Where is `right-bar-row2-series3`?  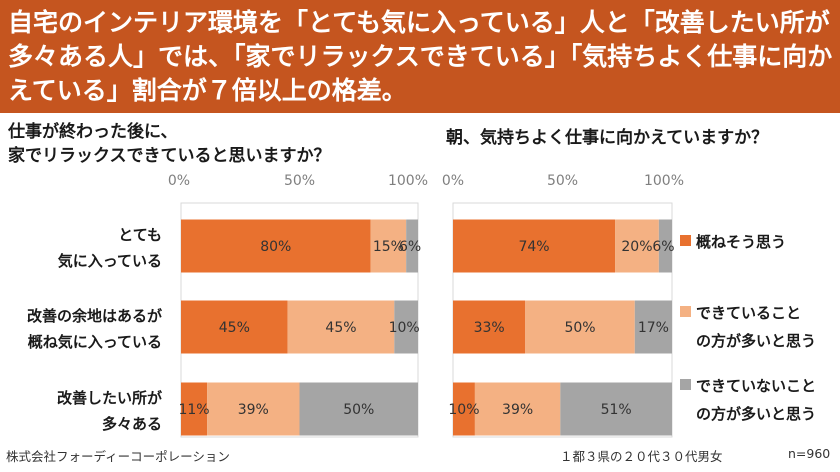 right-bar-row2-series3 is located at coordinates (653, 327).